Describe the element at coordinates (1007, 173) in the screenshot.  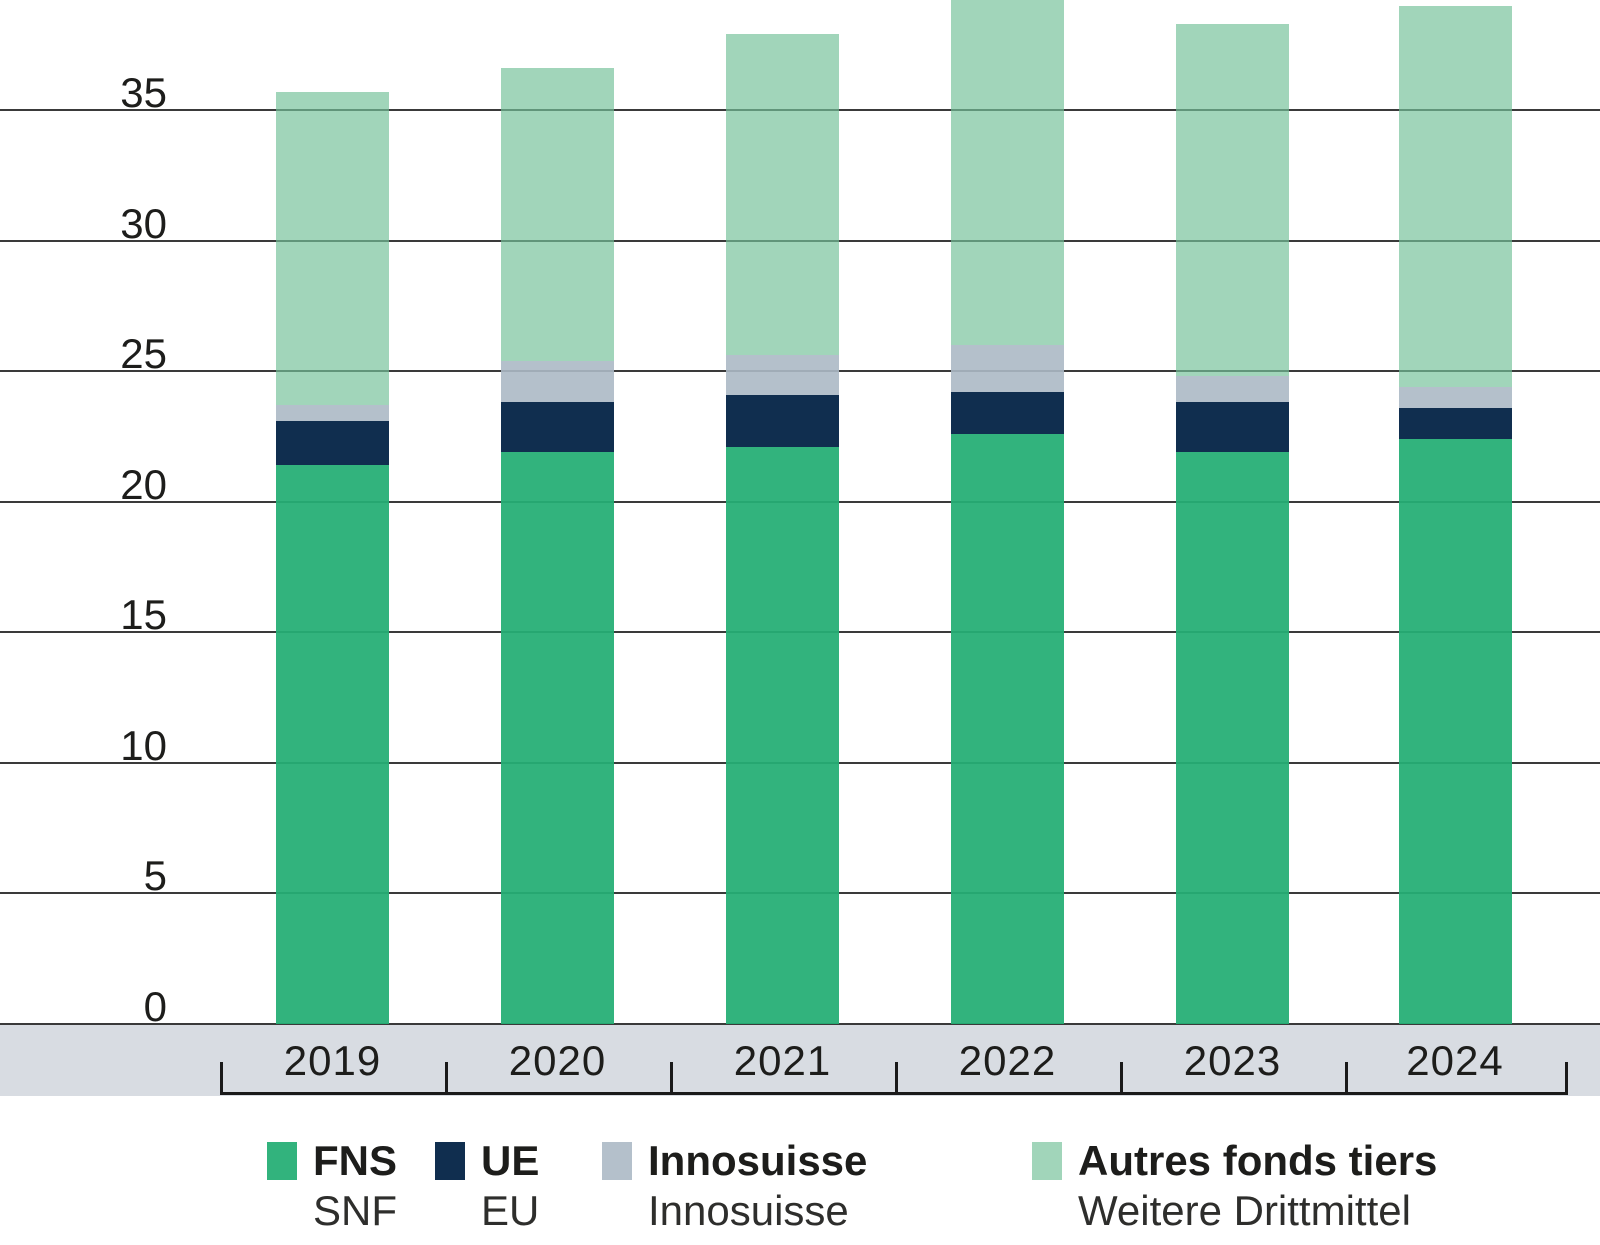
I see `bar-segment-autres-2022` at that location.